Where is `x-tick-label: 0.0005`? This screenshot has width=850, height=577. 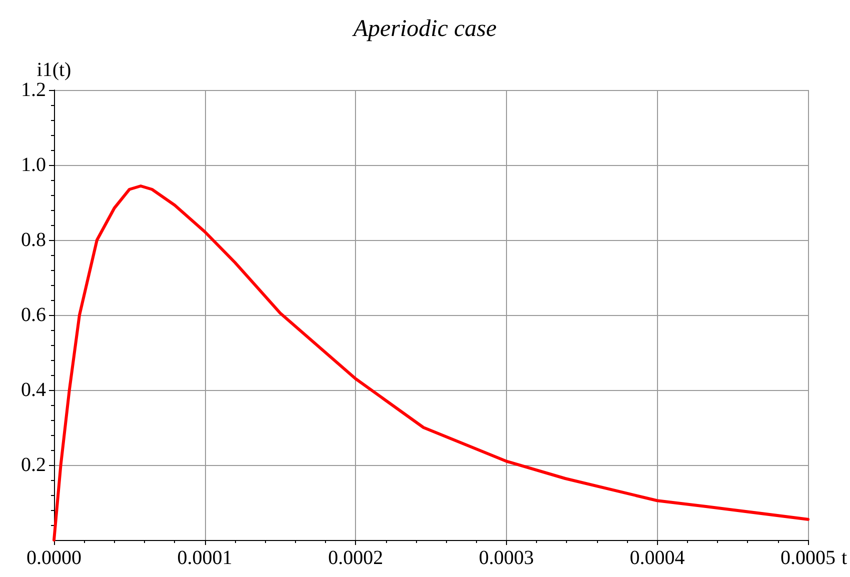
x-tick-label: 0.0005 is located at coordinates (808, 558).